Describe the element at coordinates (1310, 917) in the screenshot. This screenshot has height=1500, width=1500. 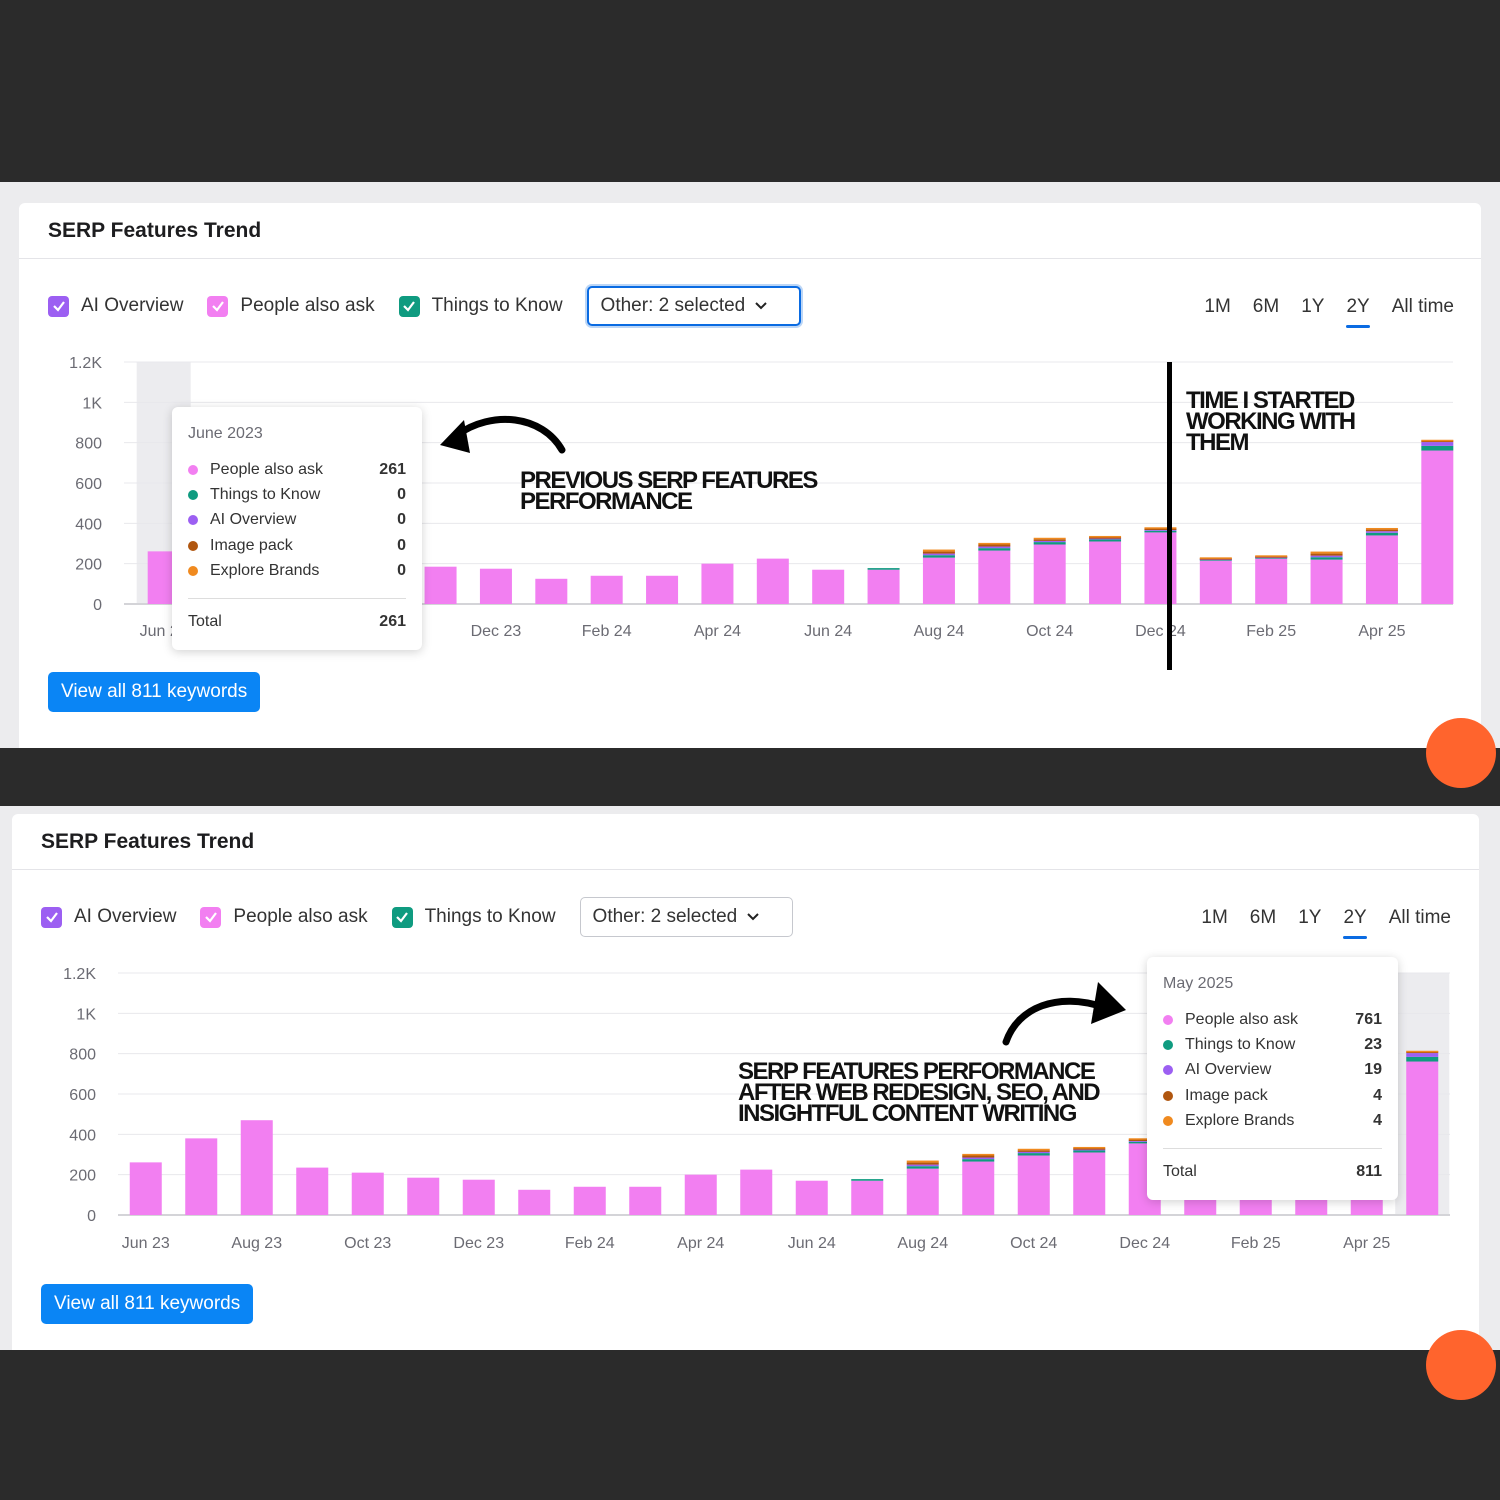
I see `period-1y: 1Y` at that location.